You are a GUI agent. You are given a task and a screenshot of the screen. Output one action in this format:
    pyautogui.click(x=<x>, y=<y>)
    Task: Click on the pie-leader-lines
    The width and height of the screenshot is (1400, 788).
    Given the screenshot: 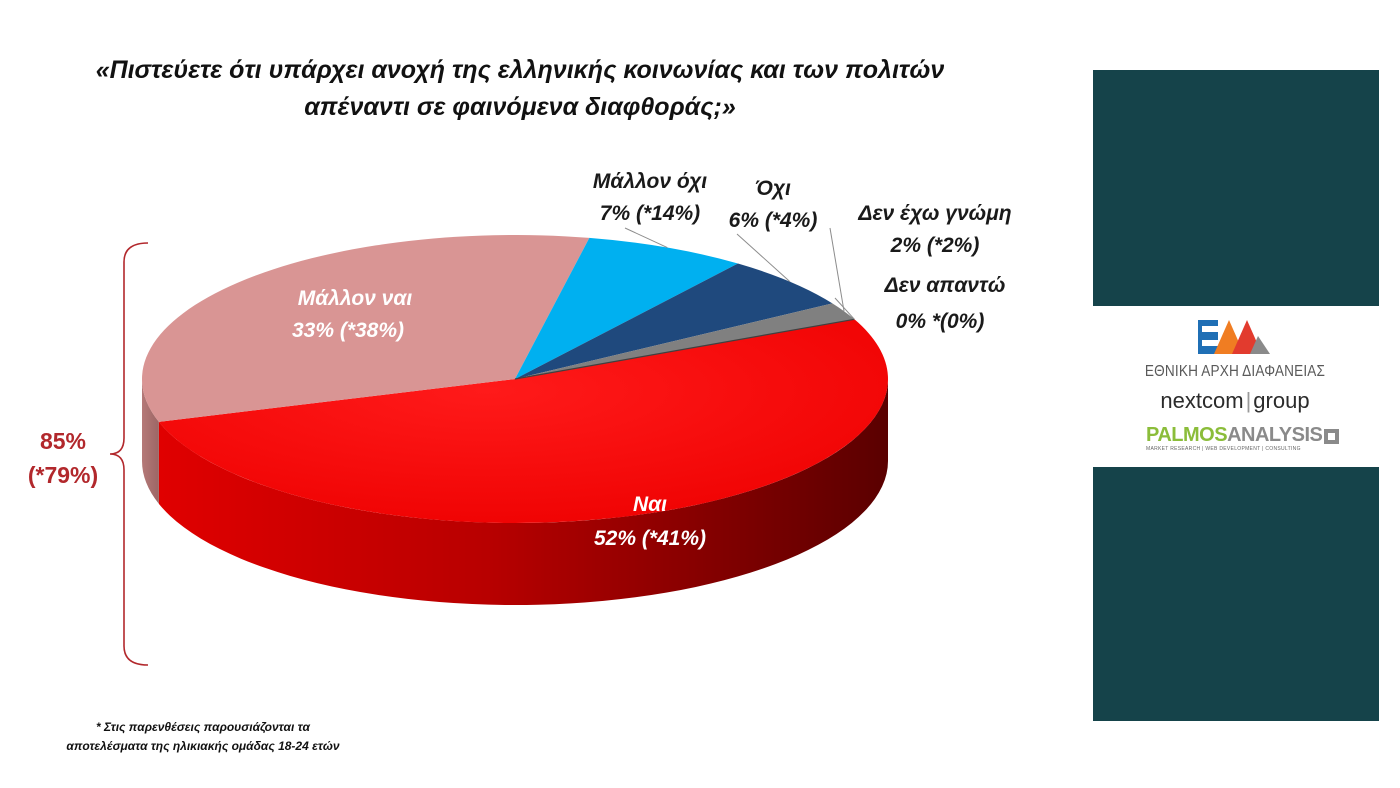 What is the action you would take?
    pyautogui.click(x=739, y=273)
    